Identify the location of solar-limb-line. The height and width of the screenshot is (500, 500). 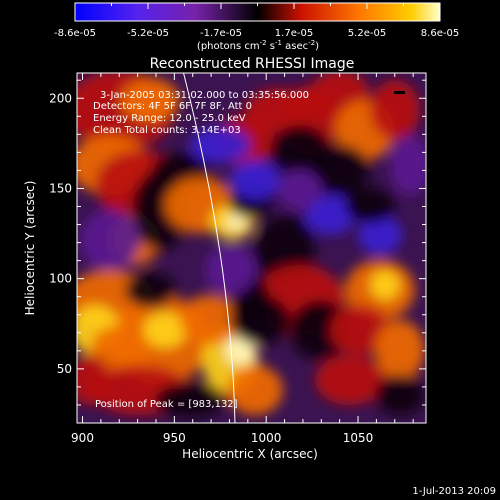
(209, 248).